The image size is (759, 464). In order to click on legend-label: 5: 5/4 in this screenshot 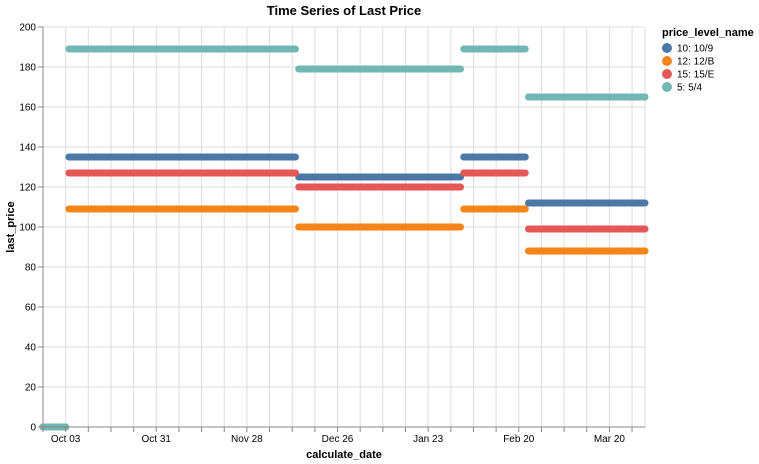, I will do `click(689, 88)`.